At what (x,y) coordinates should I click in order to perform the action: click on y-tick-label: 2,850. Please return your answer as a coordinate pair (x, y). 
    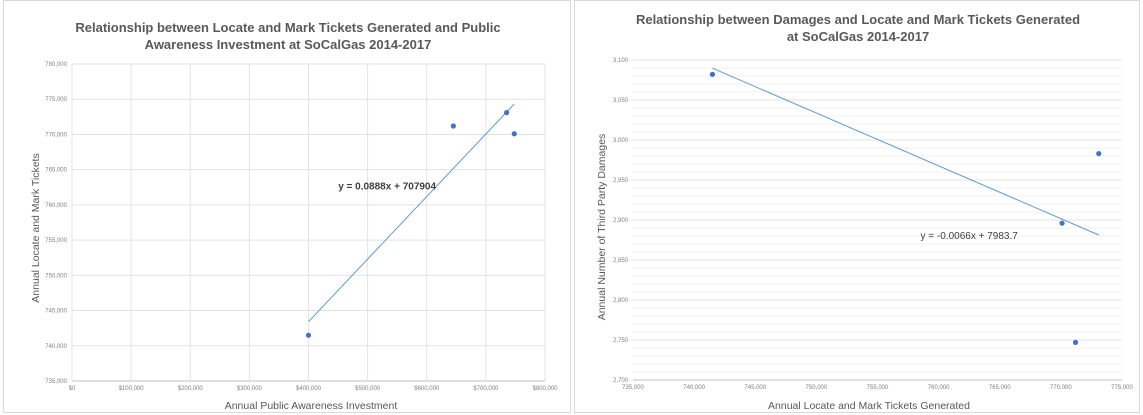
    Looking at the image, I should click on (621, 261).